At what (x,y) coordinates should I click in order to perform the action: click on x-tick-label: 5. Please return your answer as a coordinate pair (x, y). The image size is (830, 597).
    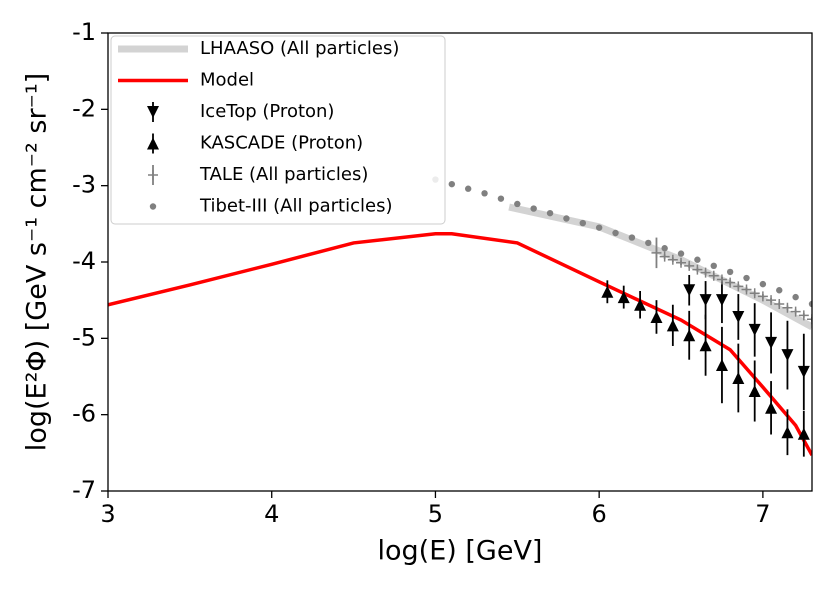
    Looking at the image, I should click on (435, 514).